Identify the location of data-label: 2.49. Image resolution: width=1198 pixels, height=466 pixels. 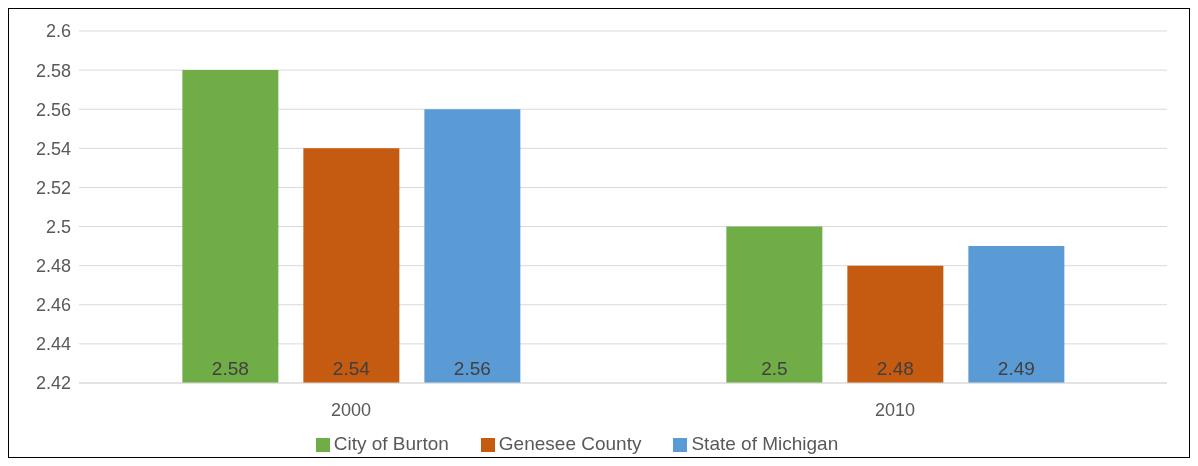
(1016, 368).